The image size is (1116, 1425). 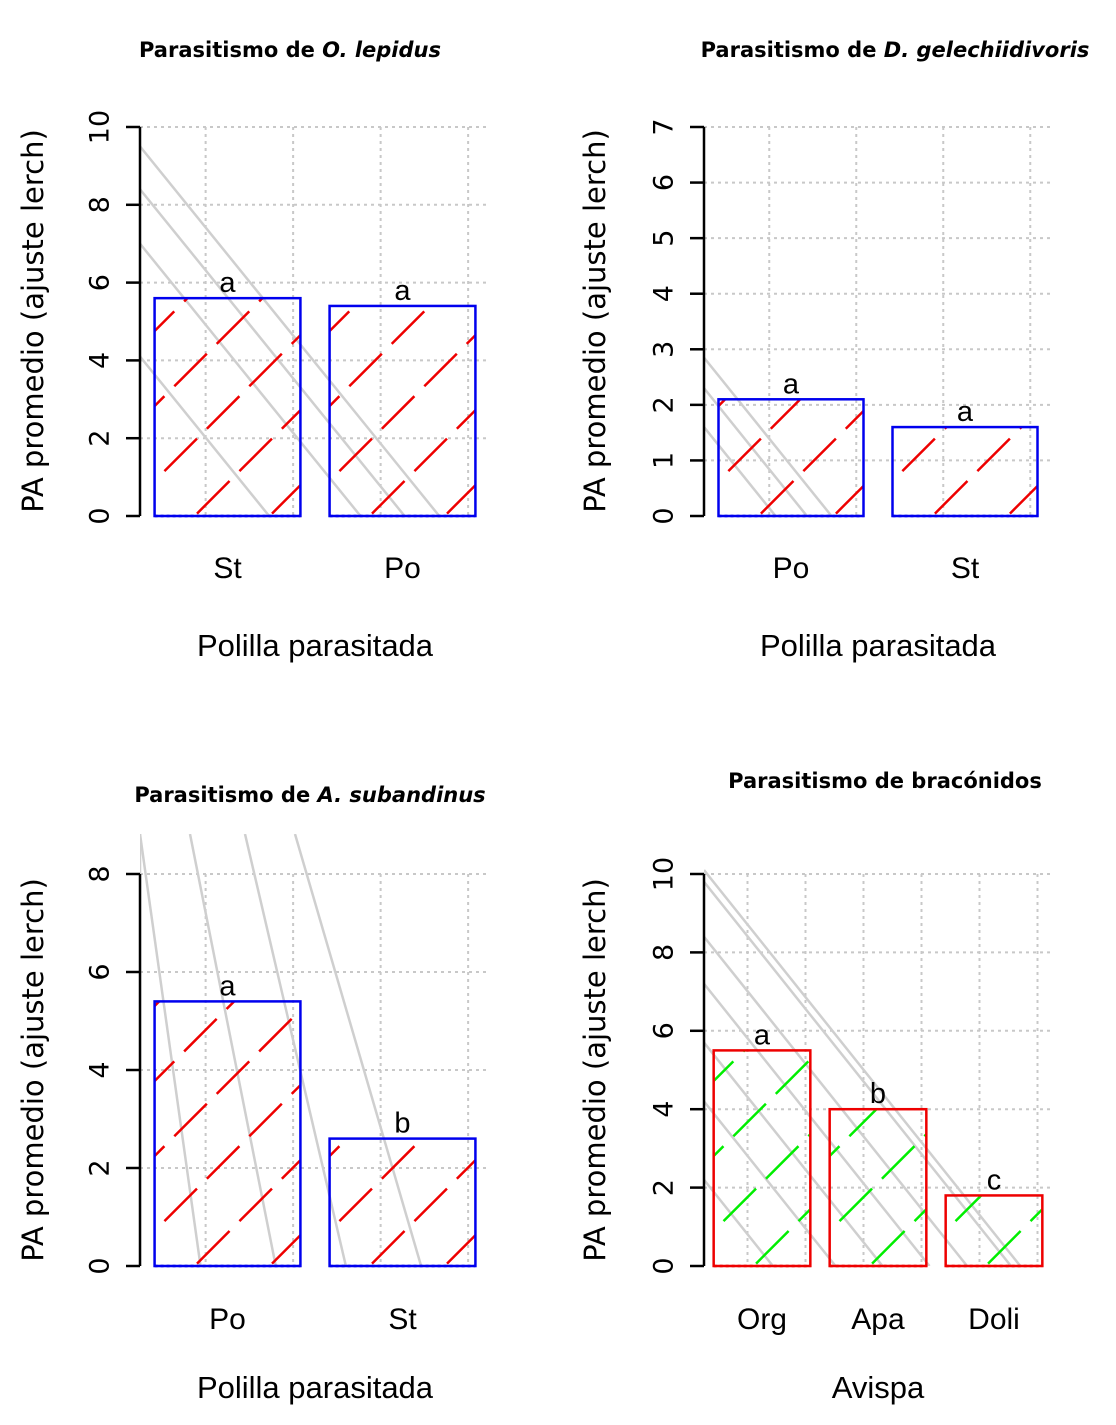 I want to click on bar-St, so click(x=965, y=471).